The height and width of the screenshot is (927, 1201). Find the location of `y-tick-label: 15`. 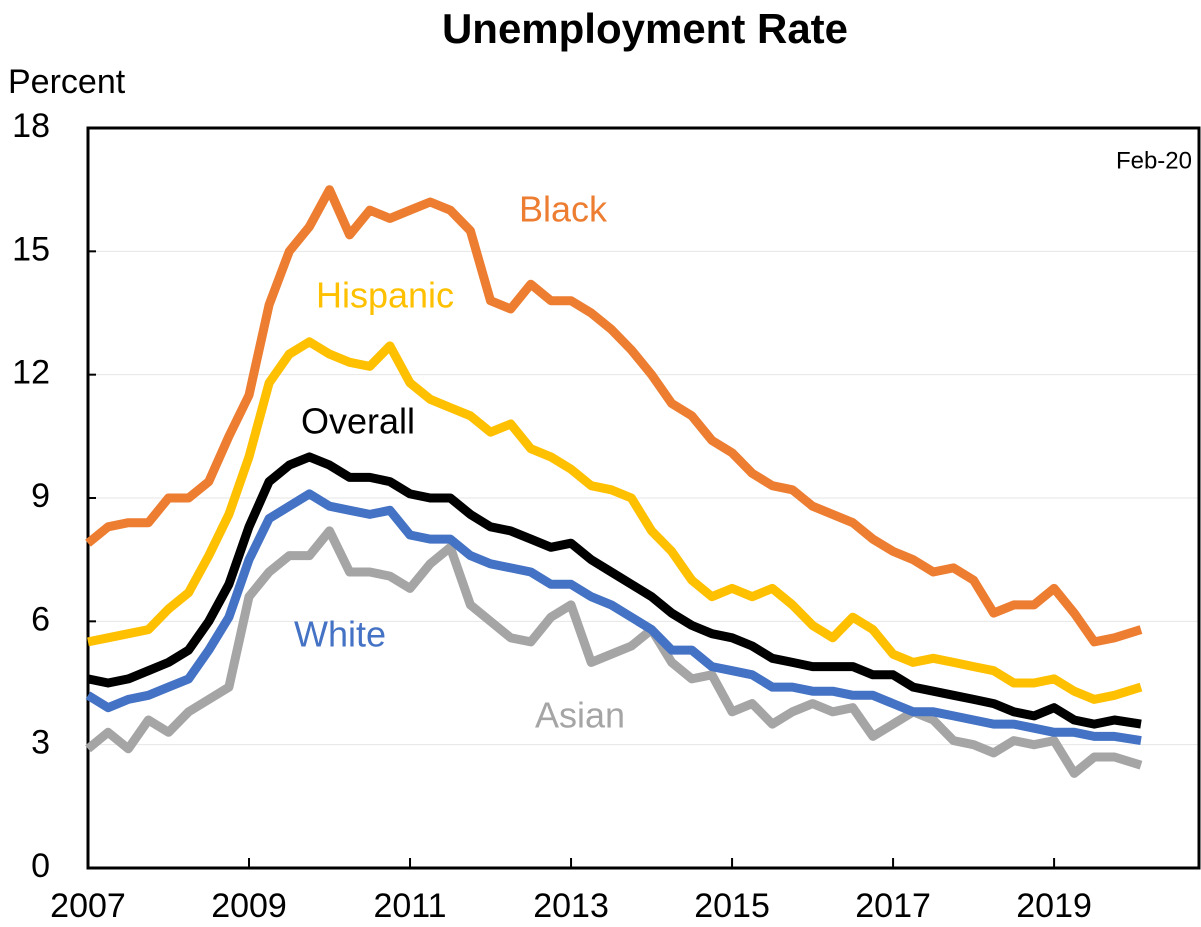

y-tick-label: 15 is located at coordinates (31, 249).